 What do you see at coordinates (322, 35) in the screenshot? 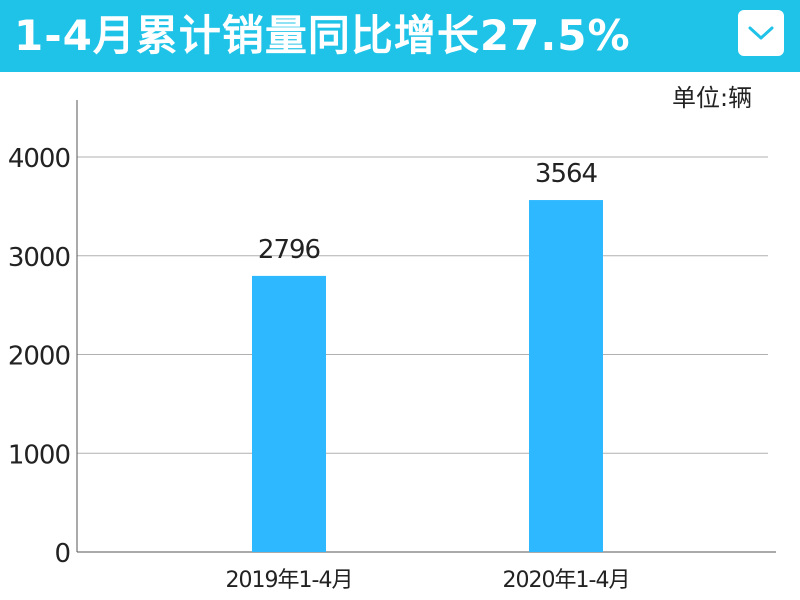
I see `page-title: 1-4月累计销量同比增长27.5%` at bounding box center [322, 35].